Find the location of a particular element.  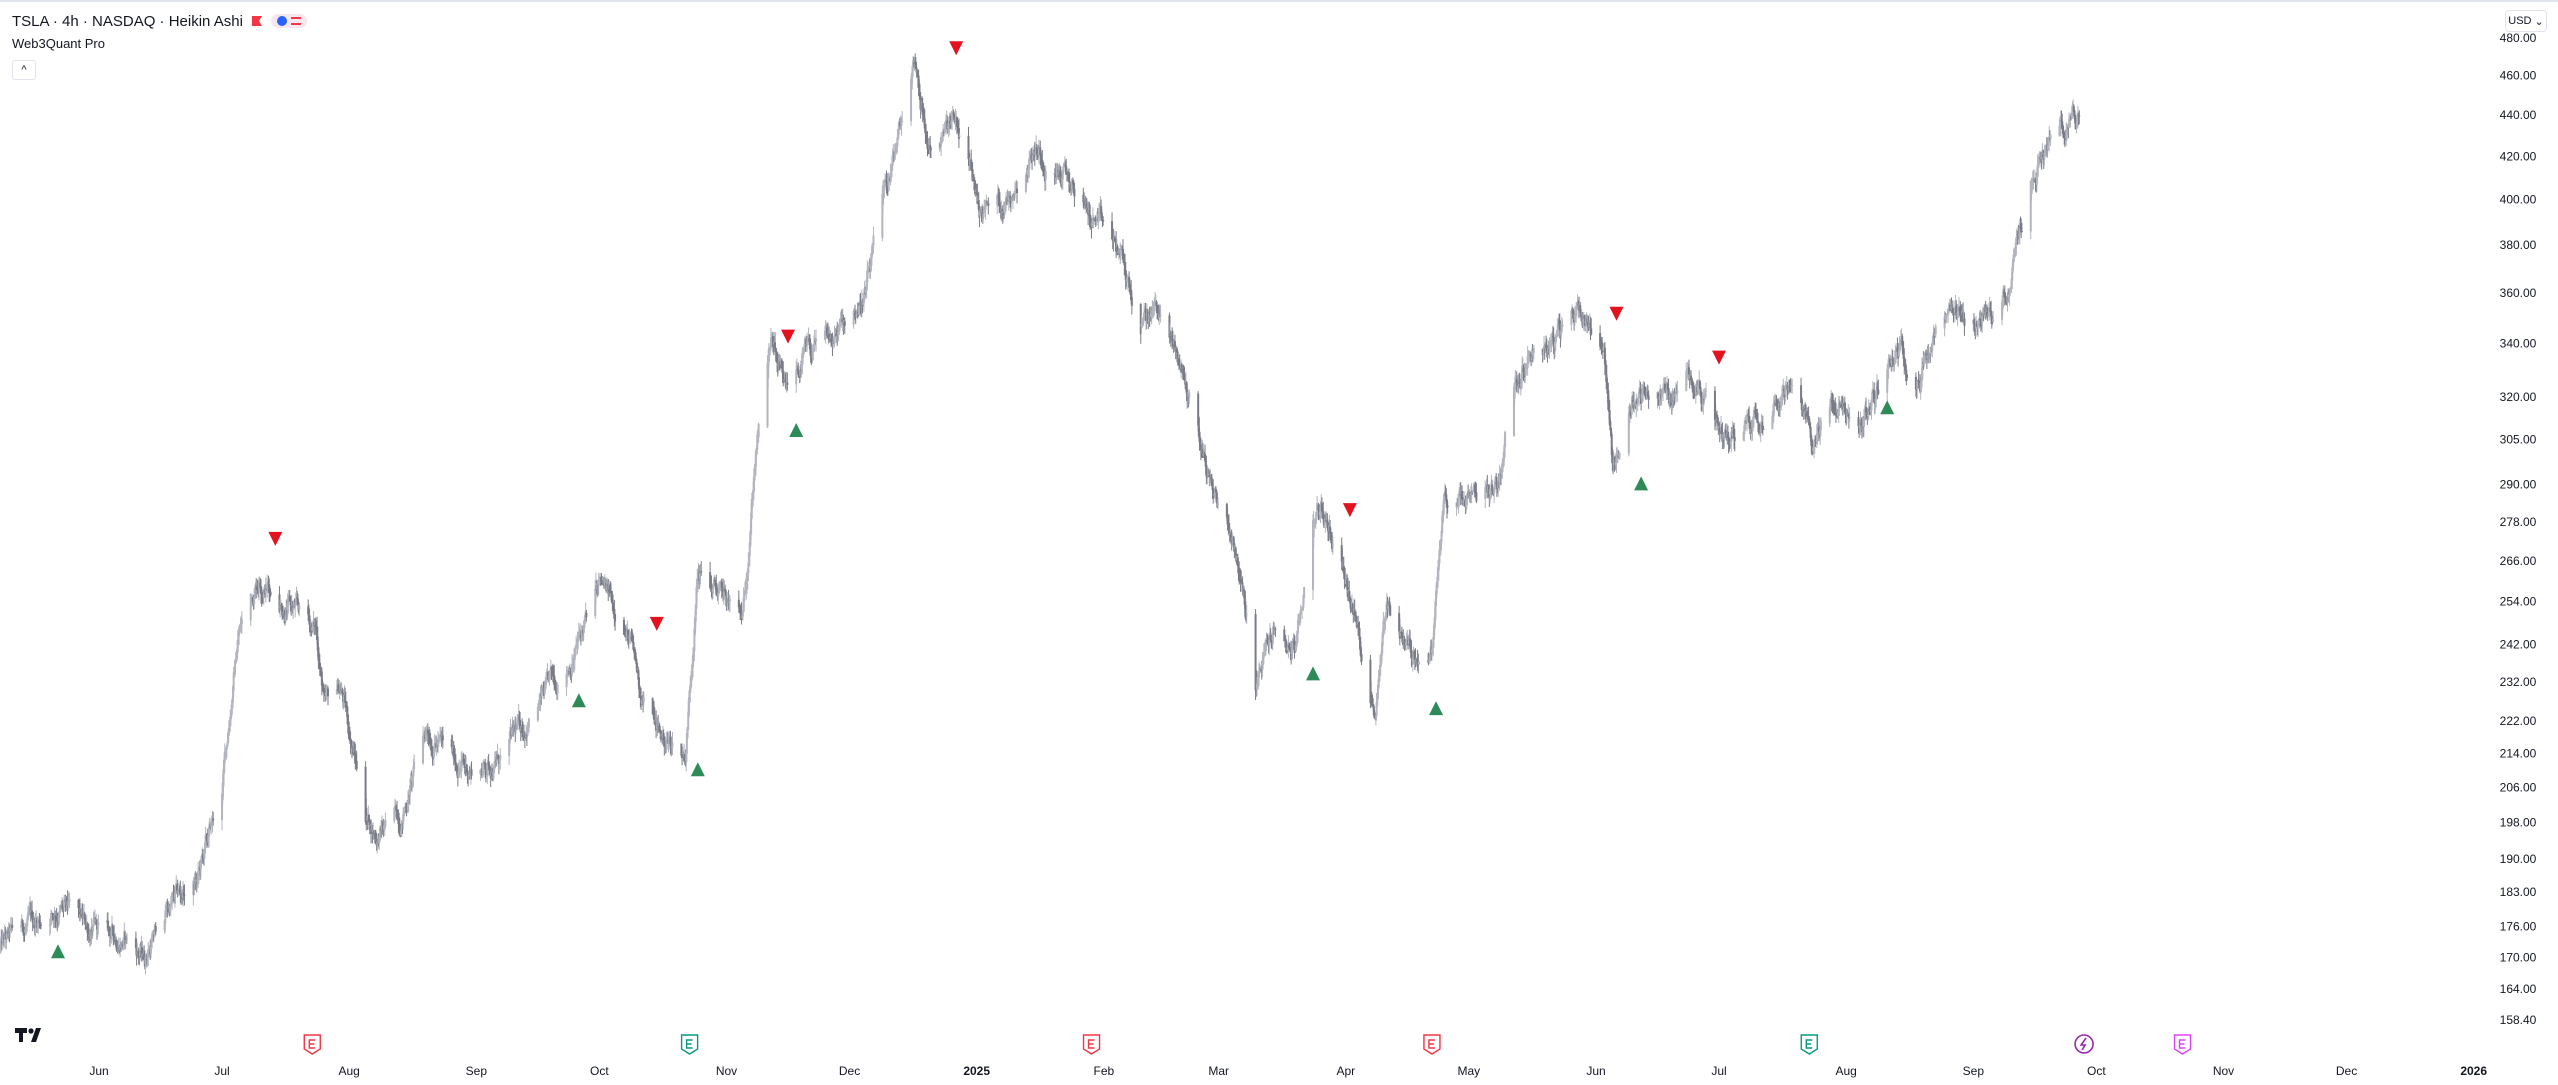

time-tick-label: Dec is located at coordinates (2346, 1071).